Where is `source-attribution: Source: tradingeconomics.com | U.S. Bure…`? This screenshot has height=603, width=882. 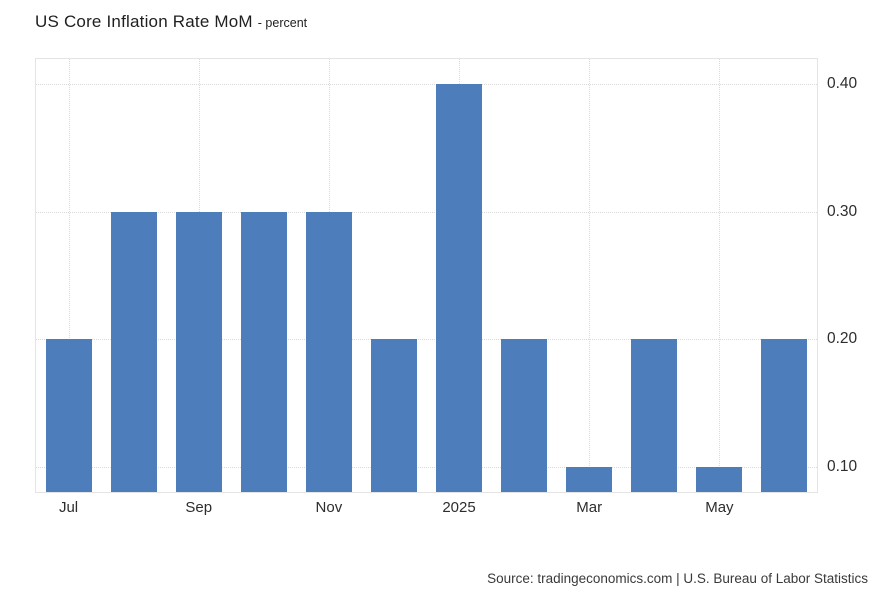
source-attribution: Source: tradingeconomics.com | U.S. Bure… is located at coordinates (677, 578).